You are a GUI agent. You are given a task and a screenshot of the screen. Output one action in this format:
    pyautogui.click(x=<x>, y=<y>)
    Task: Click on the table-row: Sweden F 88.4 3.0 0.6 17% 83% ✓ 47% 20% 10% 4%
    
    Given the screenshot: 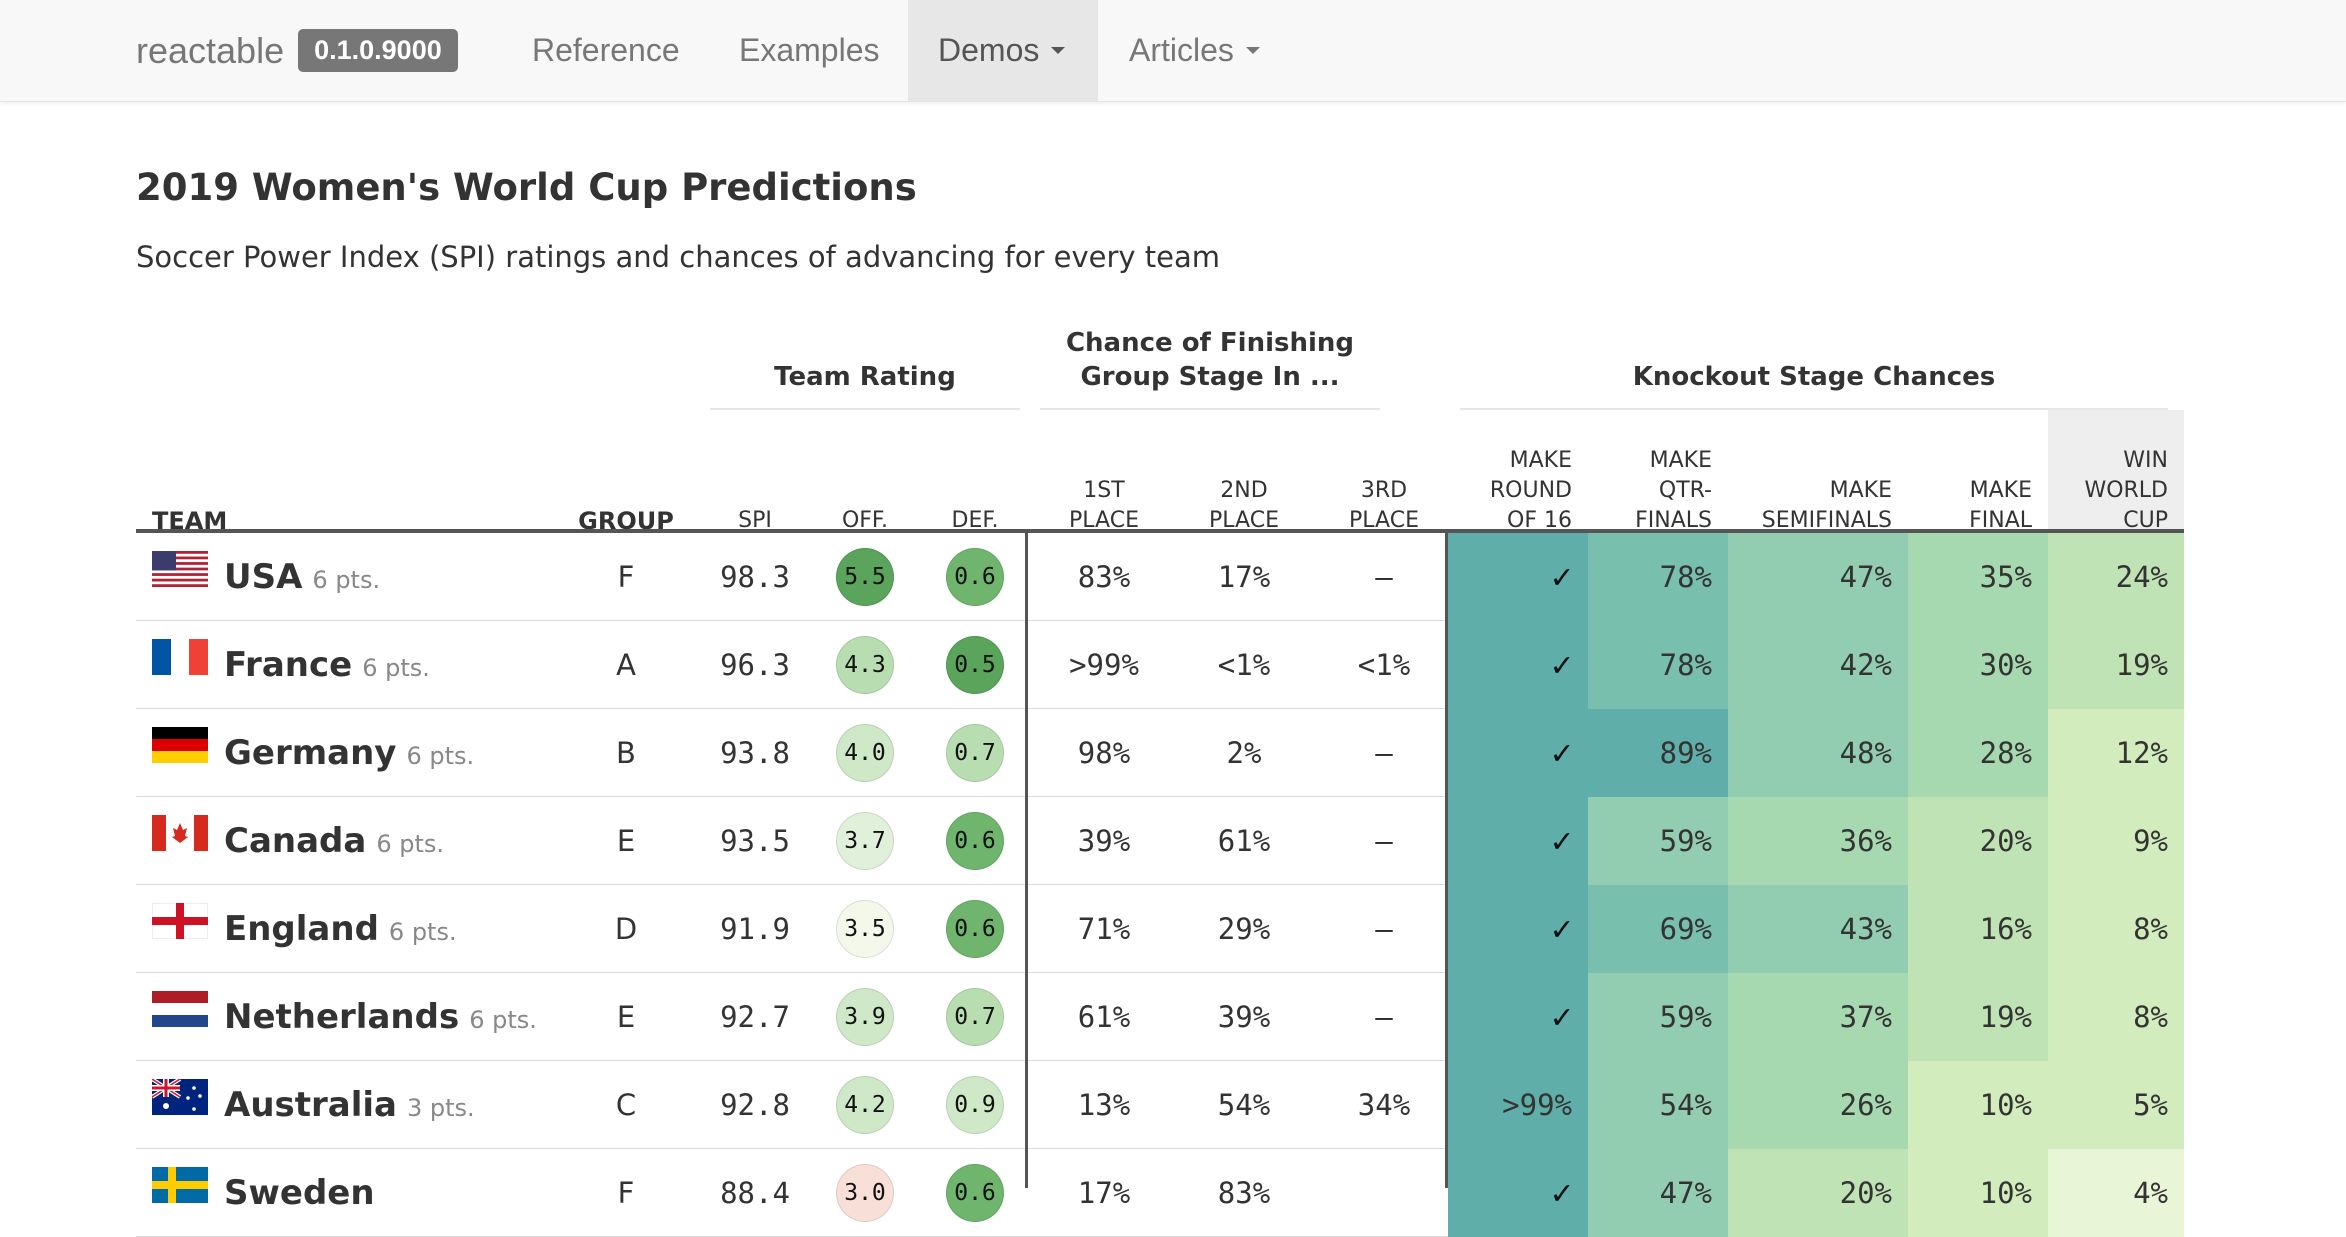 What is the action you would take?
    pyautogui.click(x=1160, y=1193)
    